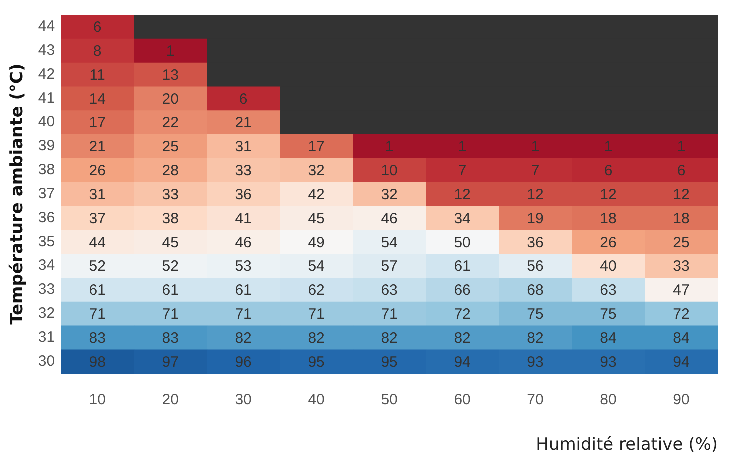  I want to click on y-tick-label: 40, so click(47, 122).